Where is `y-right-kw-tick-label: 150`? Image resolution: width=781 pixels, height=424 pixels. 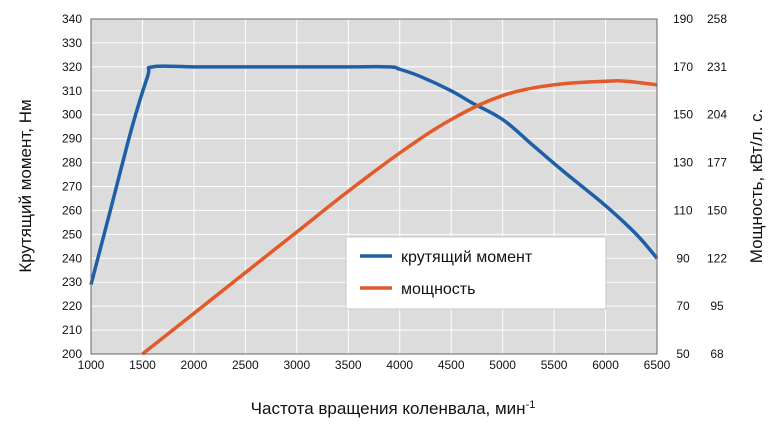
y-right-kw-tick-label: 150 is located at coordinates (683, 115).